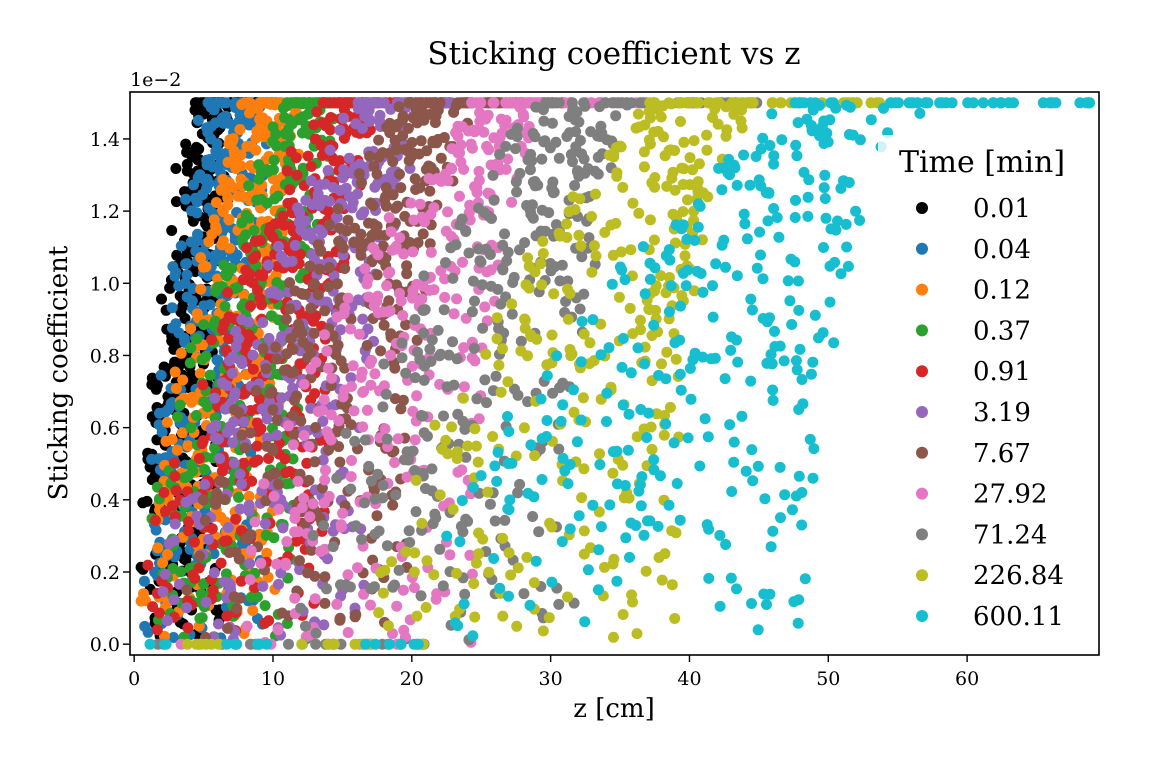  Describe the element at coordinates (1002, 413) in the screenshot. I see `legend-label: 3.19` at that location.